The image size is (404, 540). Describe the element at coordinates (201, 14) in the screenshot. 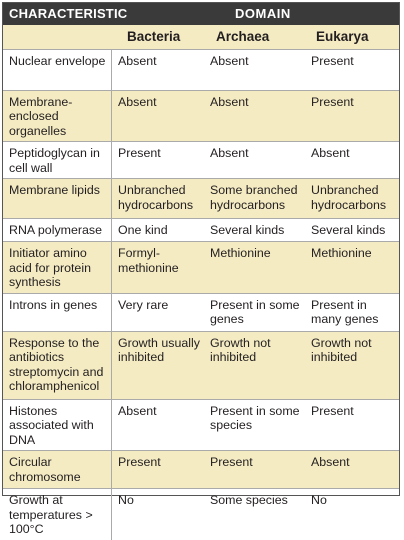

I see `table-header: CHARACTERISTIC DOMAIN` at that location.